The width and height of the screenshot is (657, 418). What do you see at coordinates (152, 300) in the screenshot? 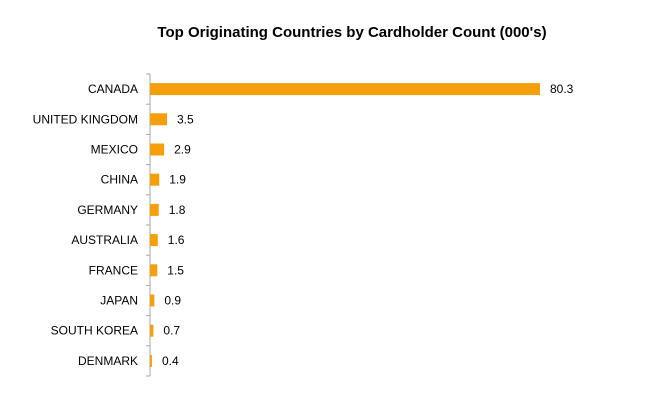
I see `bar-japan` at bounding box center [152, 300].